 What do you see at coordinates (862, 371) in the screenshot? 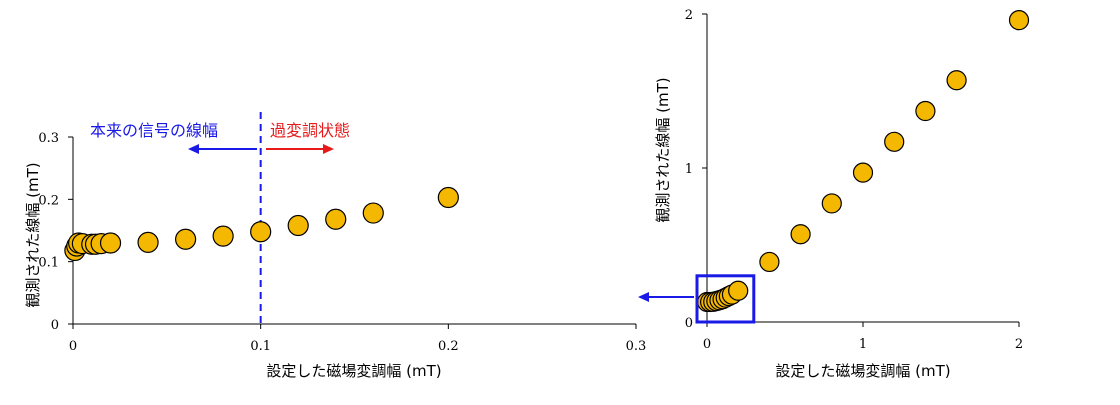
I see `right-x-axis-label: 設定した磁場変調幅 (mT)` at bounding box center [862, 371].